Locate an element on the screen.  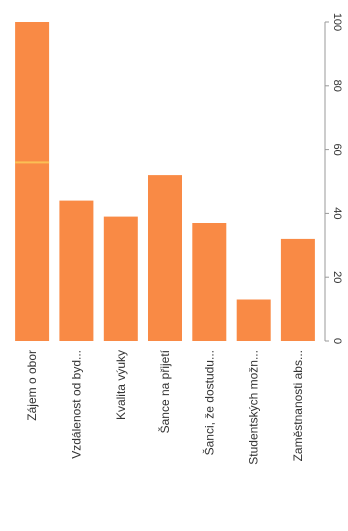
value-tick-label-0: 0 is located at coordinates (337, 341).